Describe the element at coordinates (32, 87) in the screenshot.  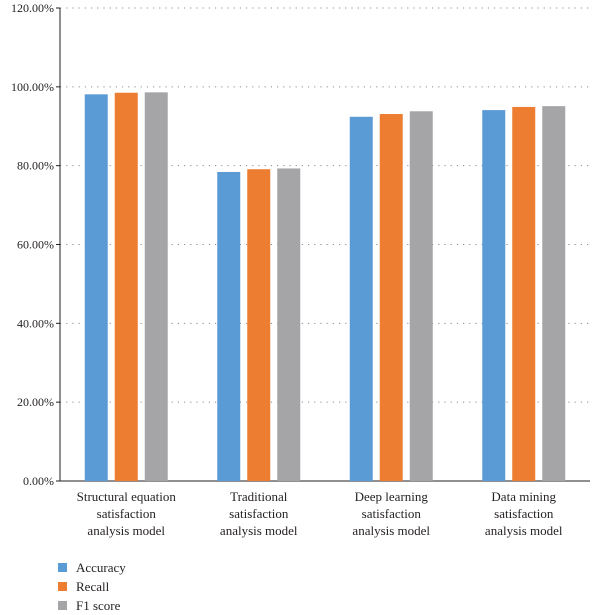
I see `y-tick-label: 100.00%` at that location.